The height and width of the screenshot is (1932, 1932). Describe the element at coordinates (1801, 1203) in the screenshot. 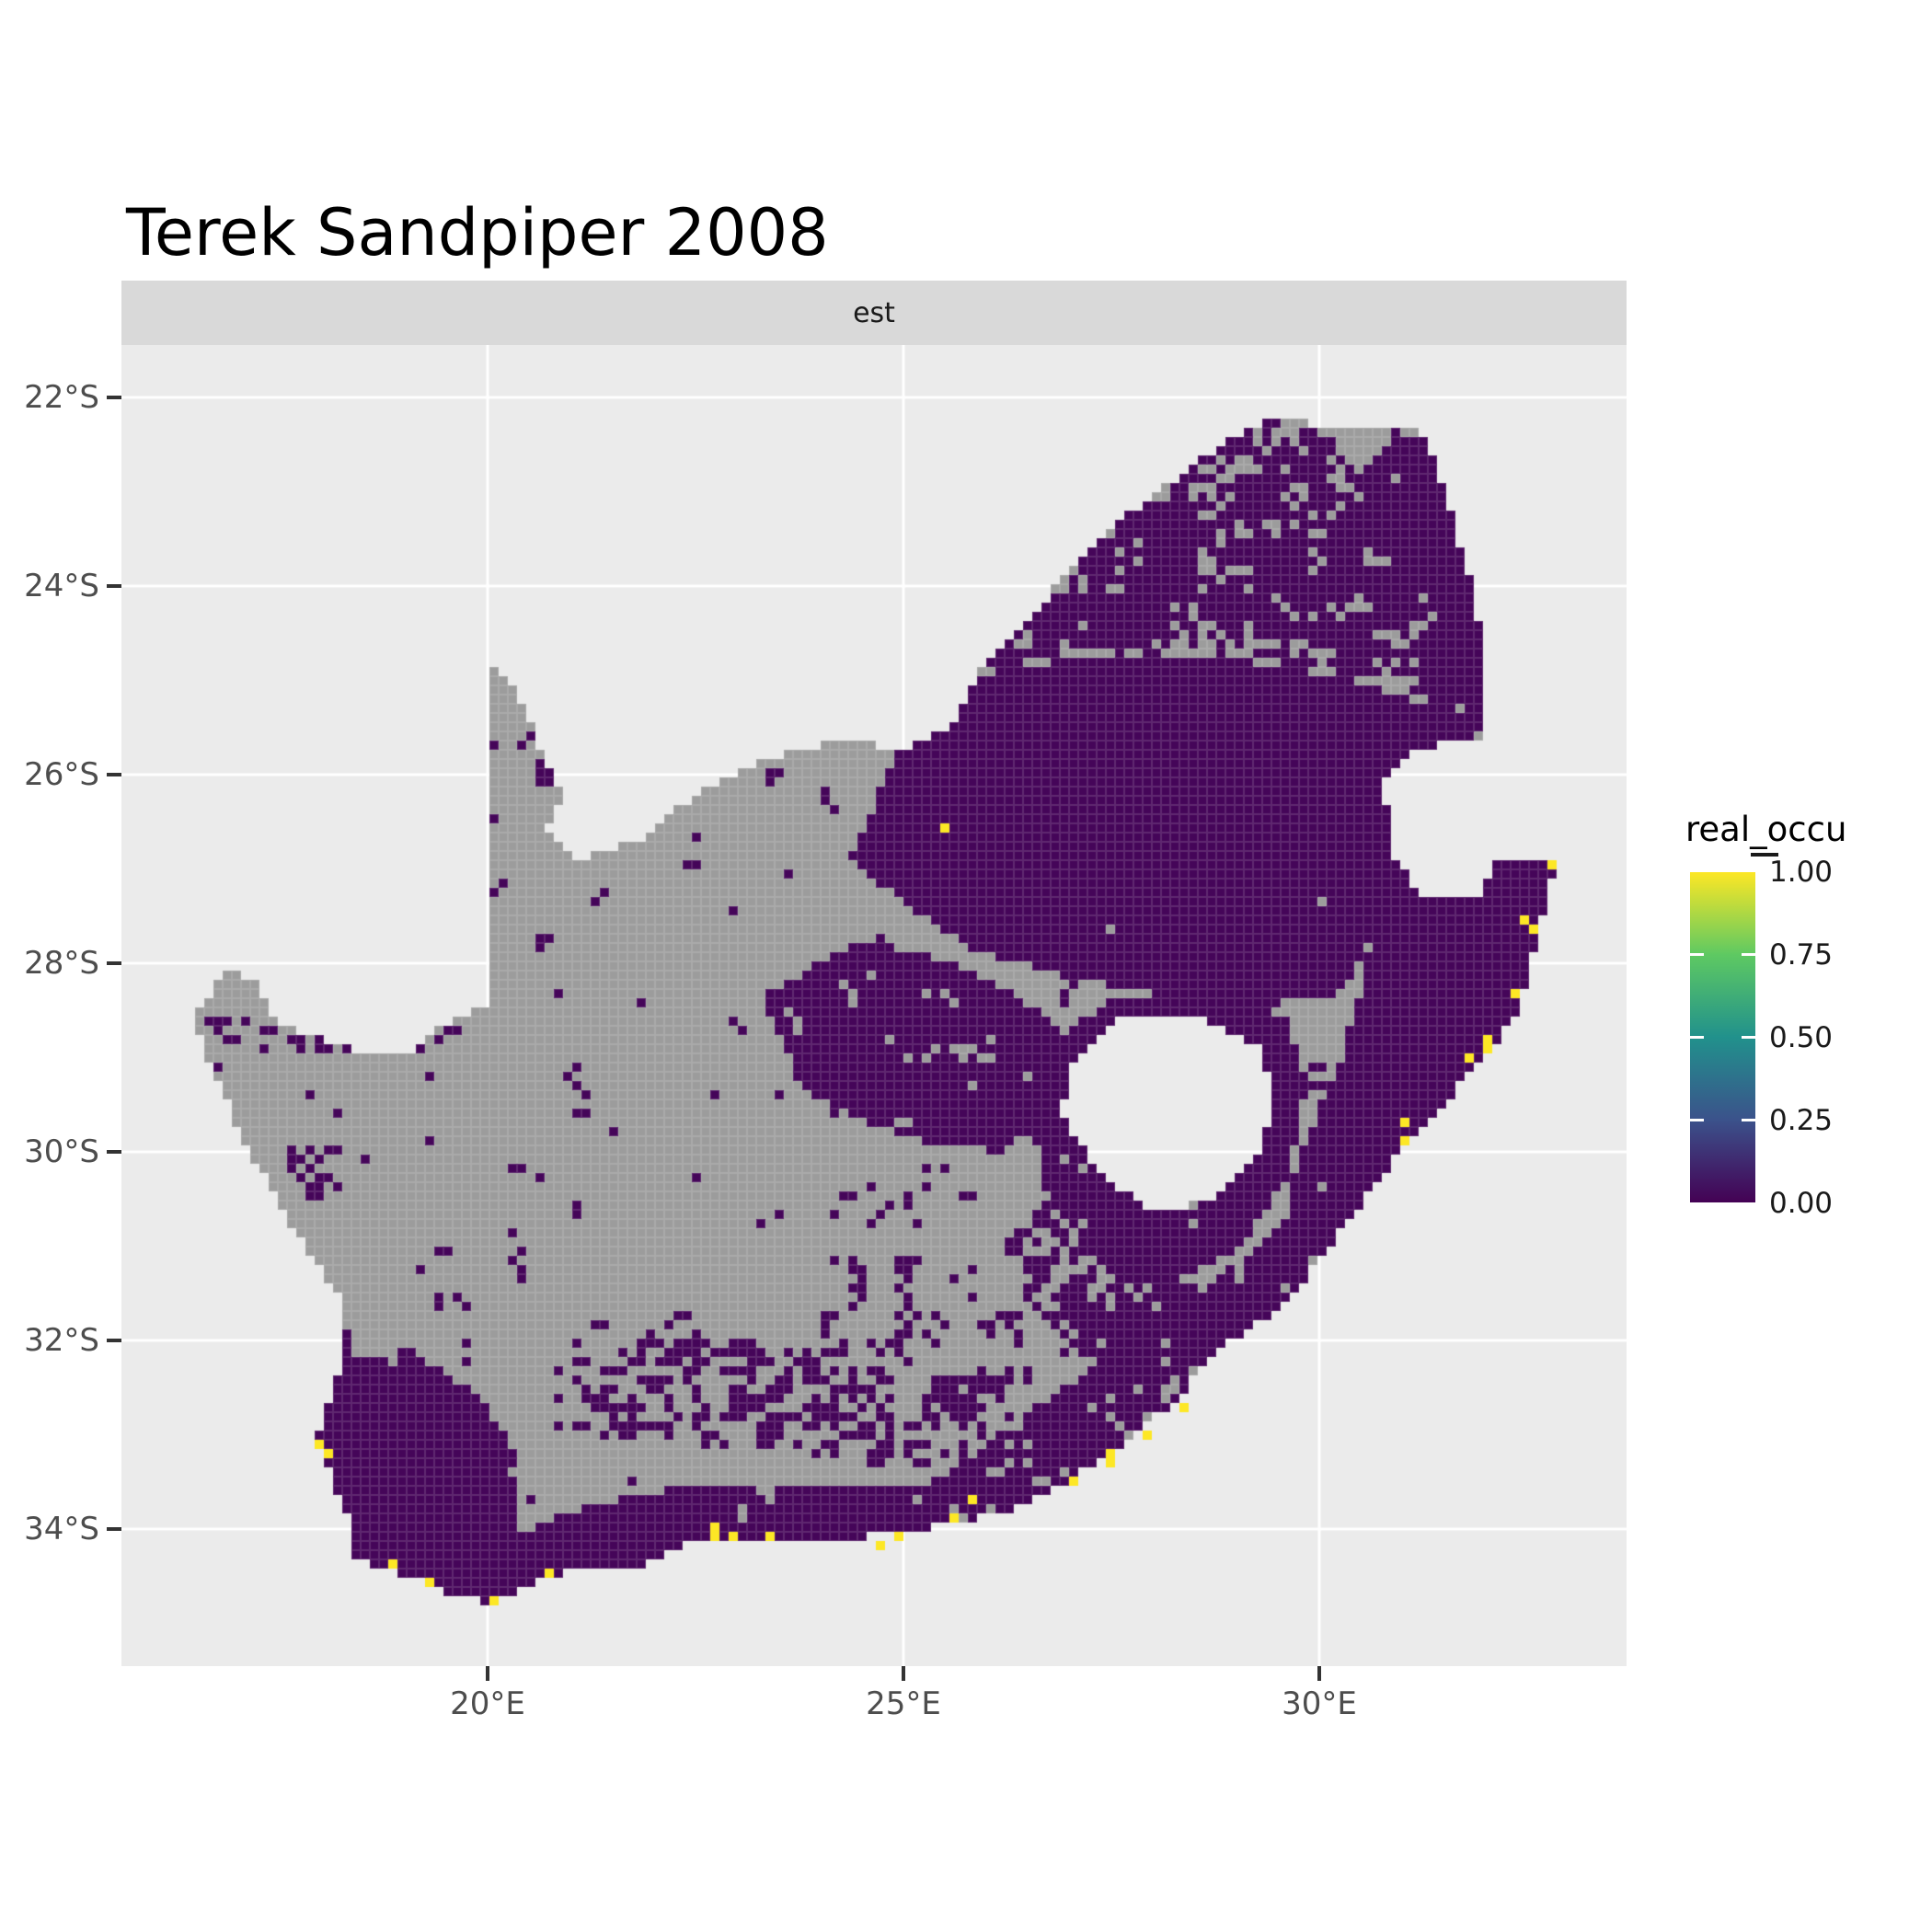

I see `legend-label: 0.00` at that location.